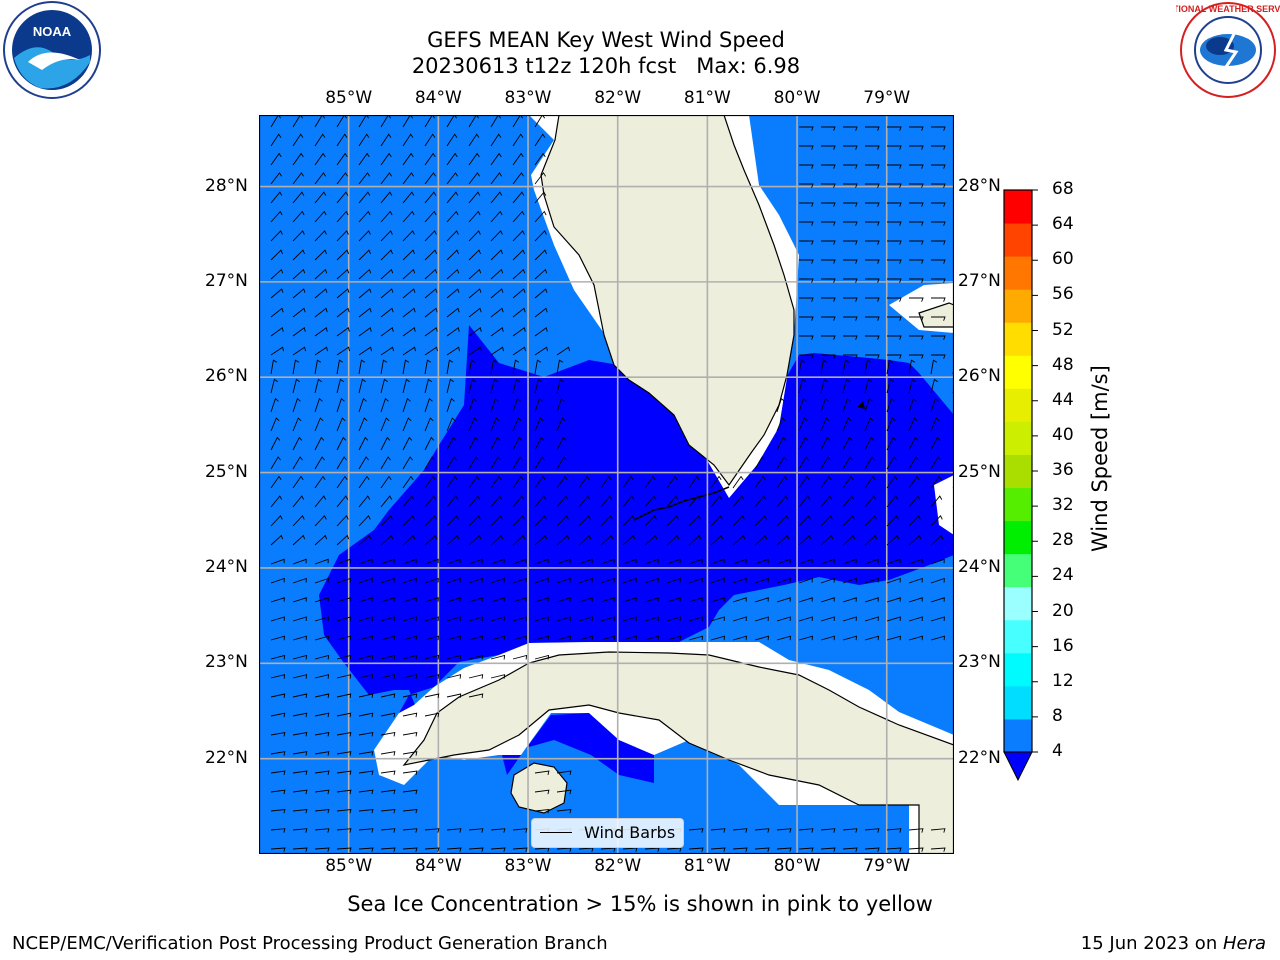 The image size is (1280, 960). Describe the element at coordinates (607, 833) in the screenshot. I see `map-legend: Wind Barbs` at that location.